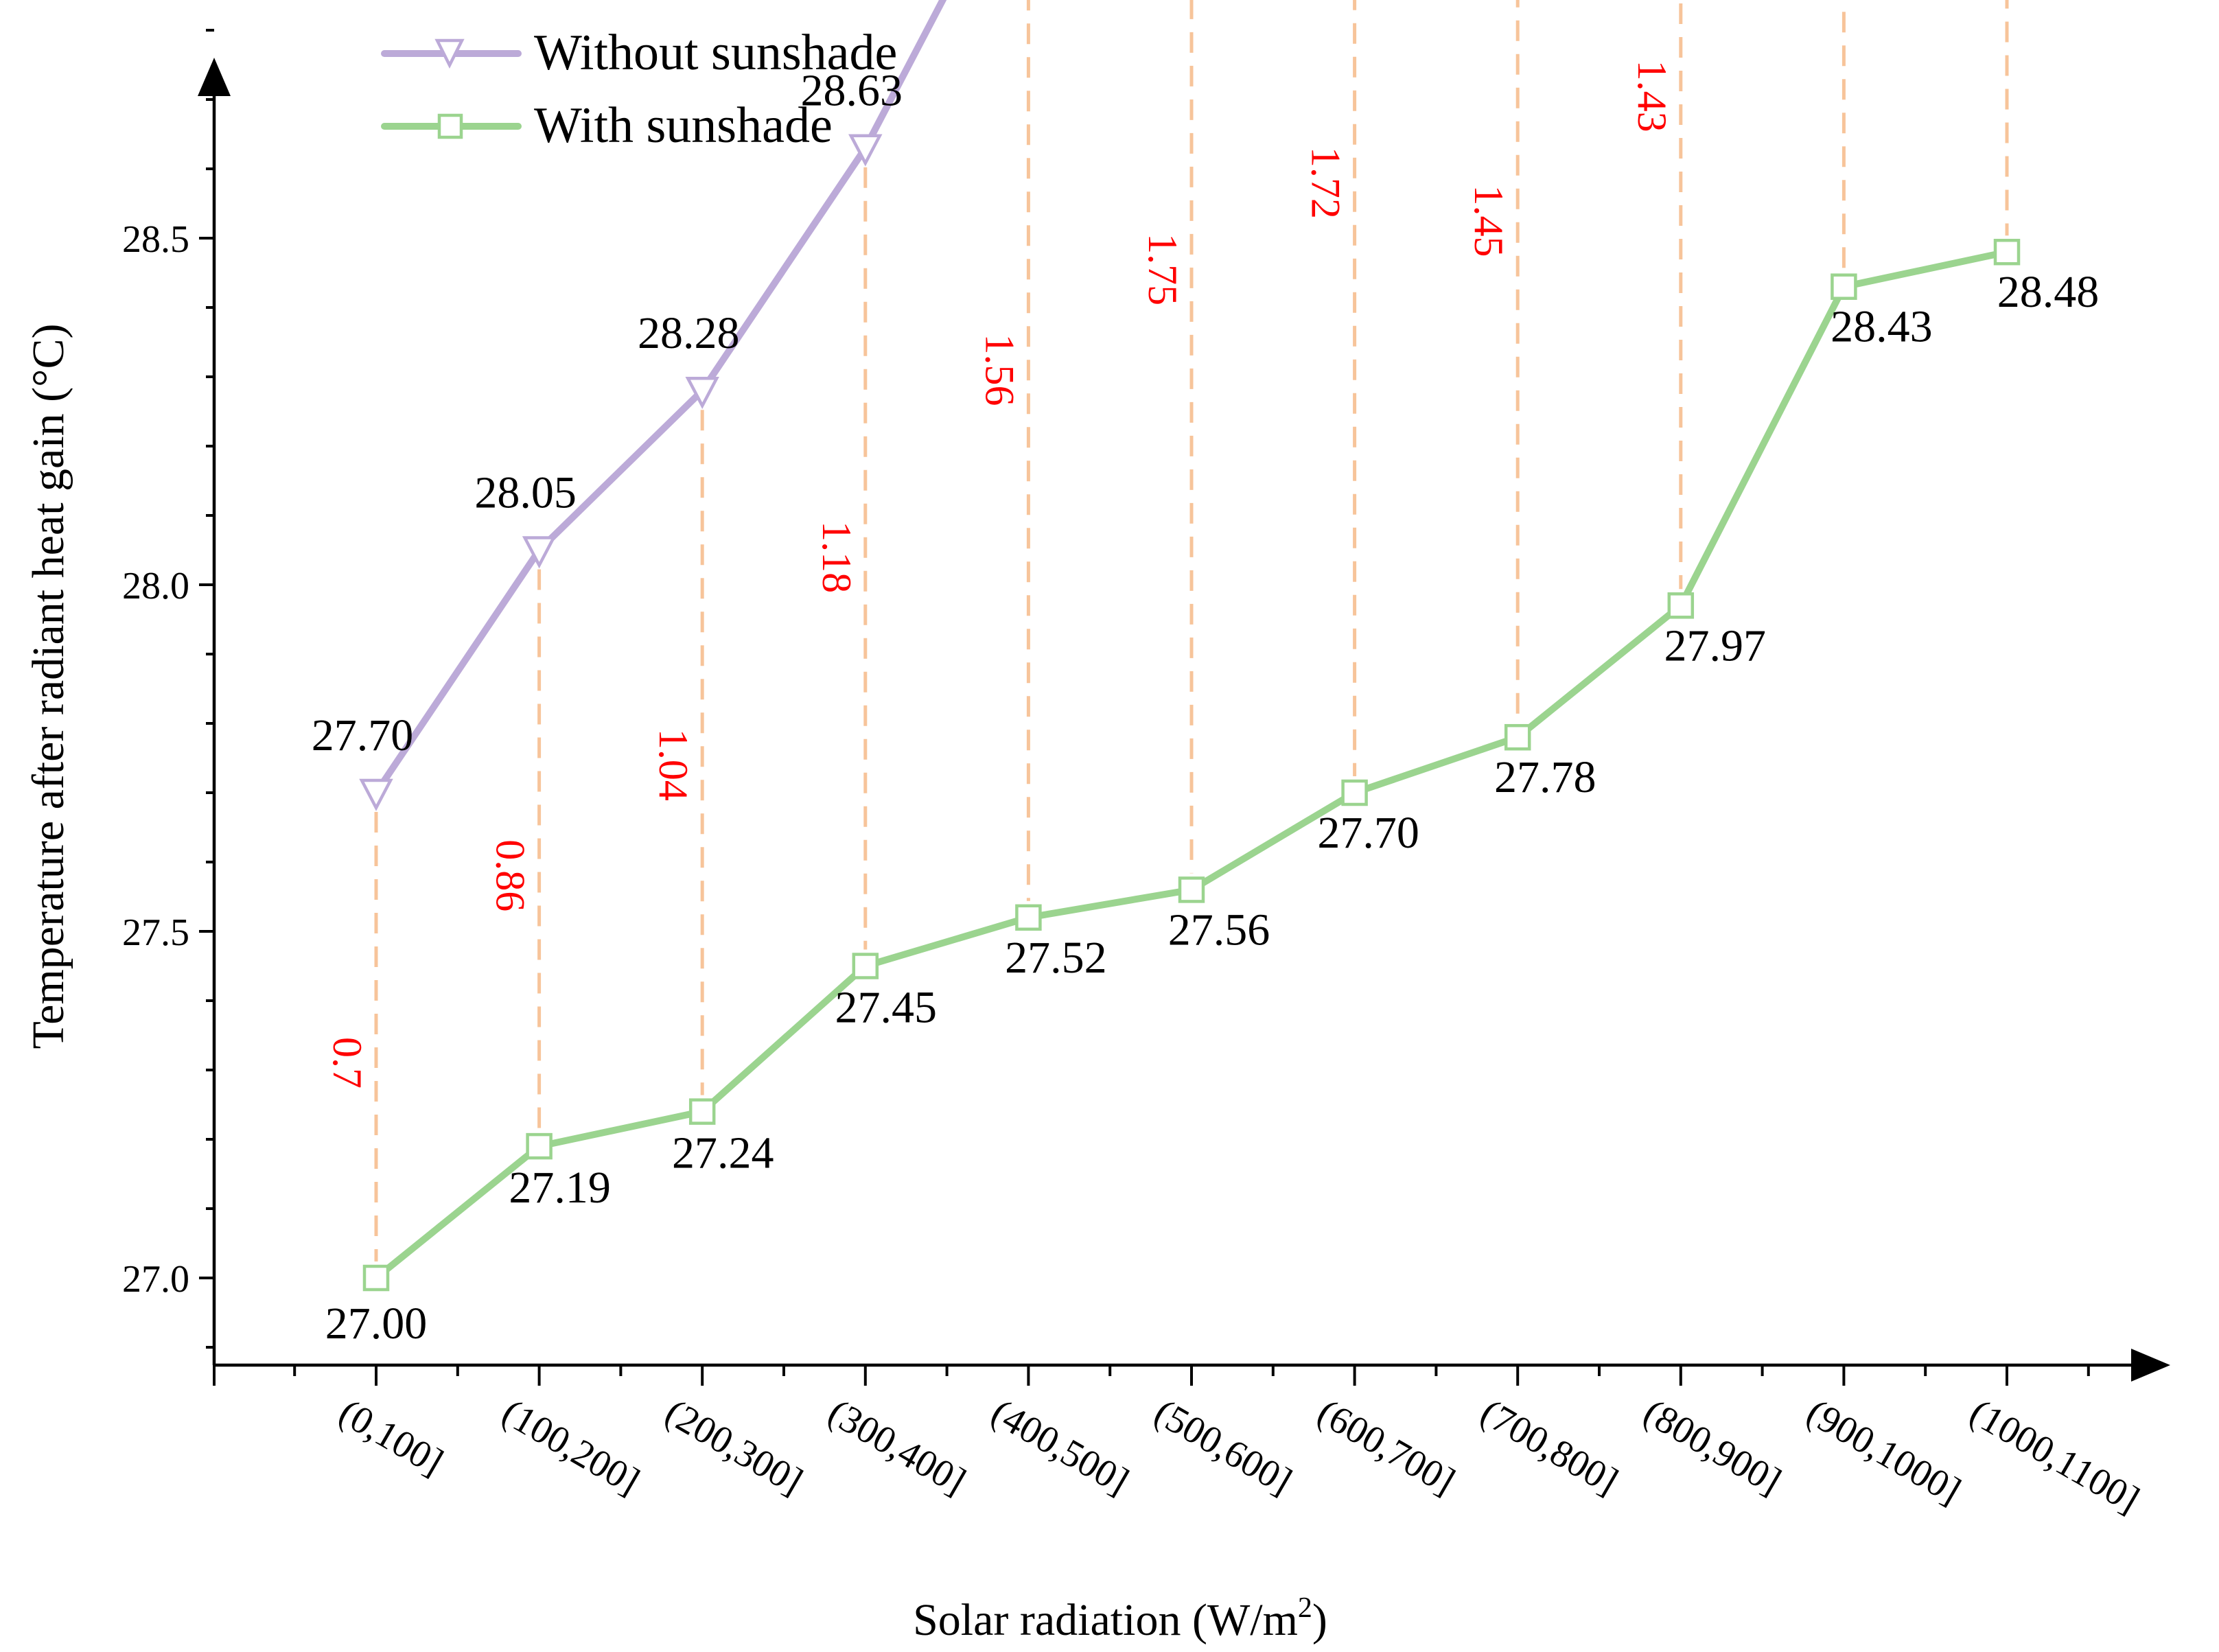 This screenshot has width=2219, height=1652. Describe the element at coordinates (683, 125) in the screenshot. I see `legend-label-with-sunshade: With sunshade` at that location.